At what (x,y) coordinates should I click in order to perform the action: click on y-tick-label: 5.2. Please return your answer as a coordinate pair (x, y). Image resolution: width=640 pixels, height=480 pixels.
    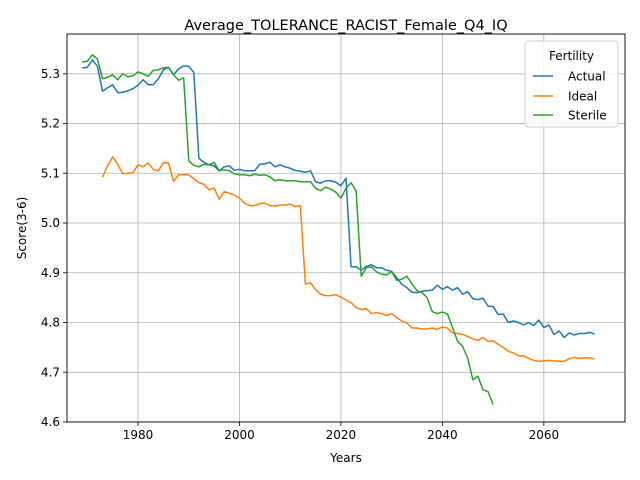
    Looking at the image, I should click on (50, 124).